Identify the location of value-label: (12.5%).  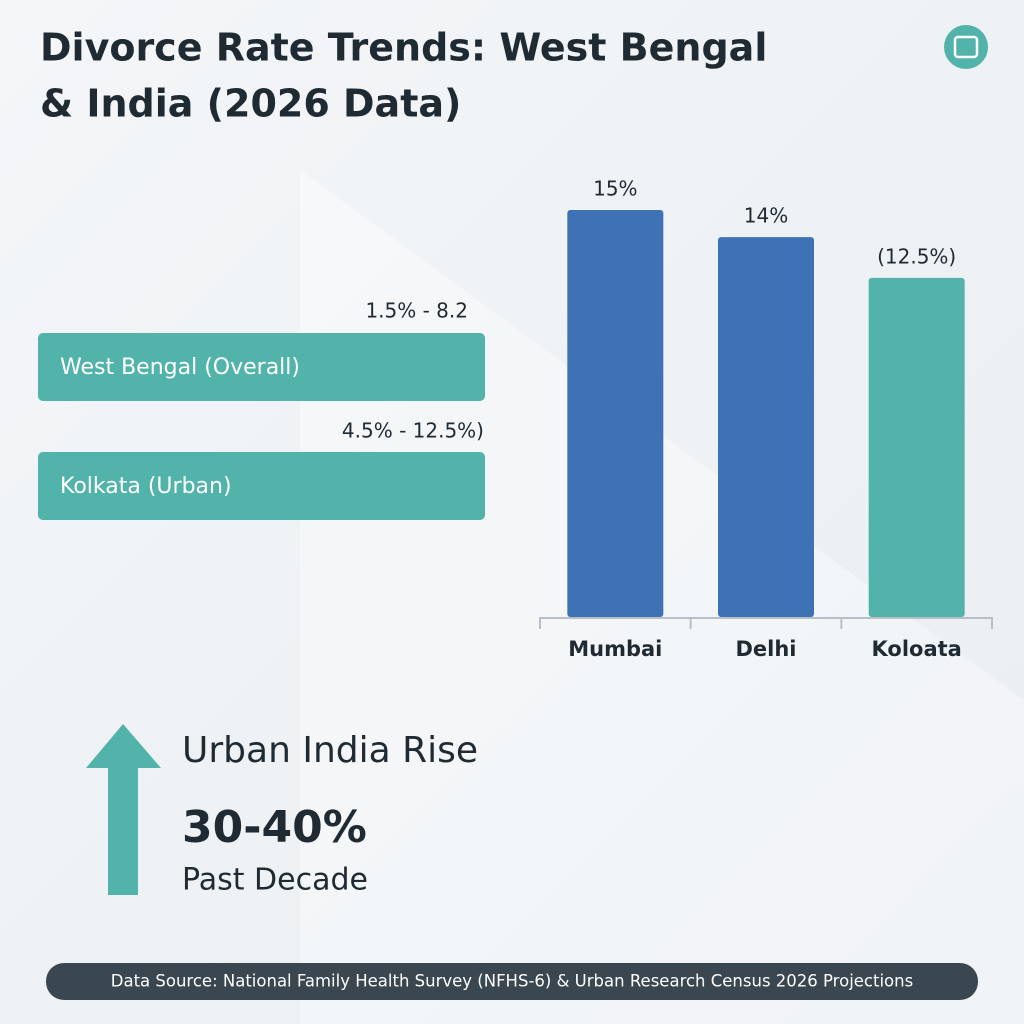
(916, 256).